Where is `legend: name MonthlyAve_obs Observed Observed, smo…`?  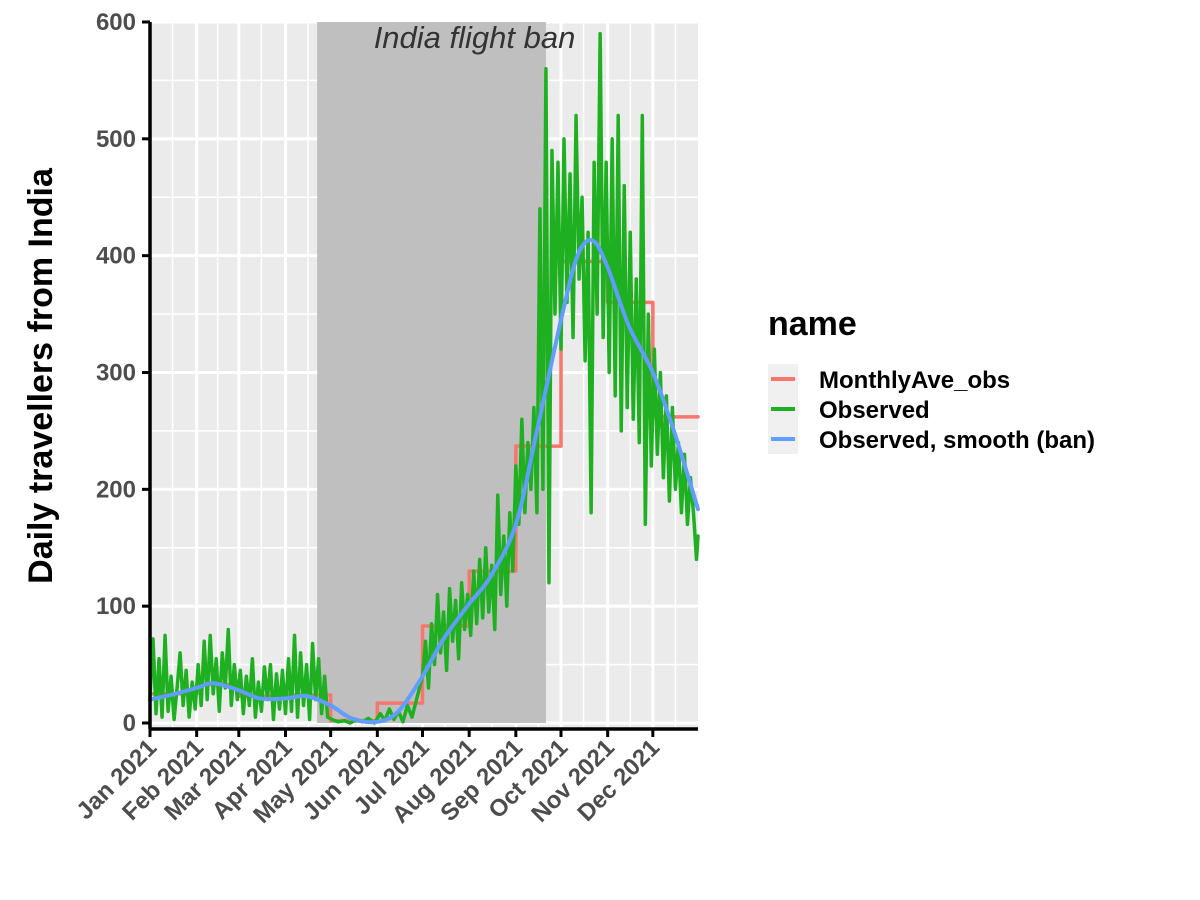
legend: name MonthlyAve_obs Observed Observed, smo… is located at coordinates (931, 379).